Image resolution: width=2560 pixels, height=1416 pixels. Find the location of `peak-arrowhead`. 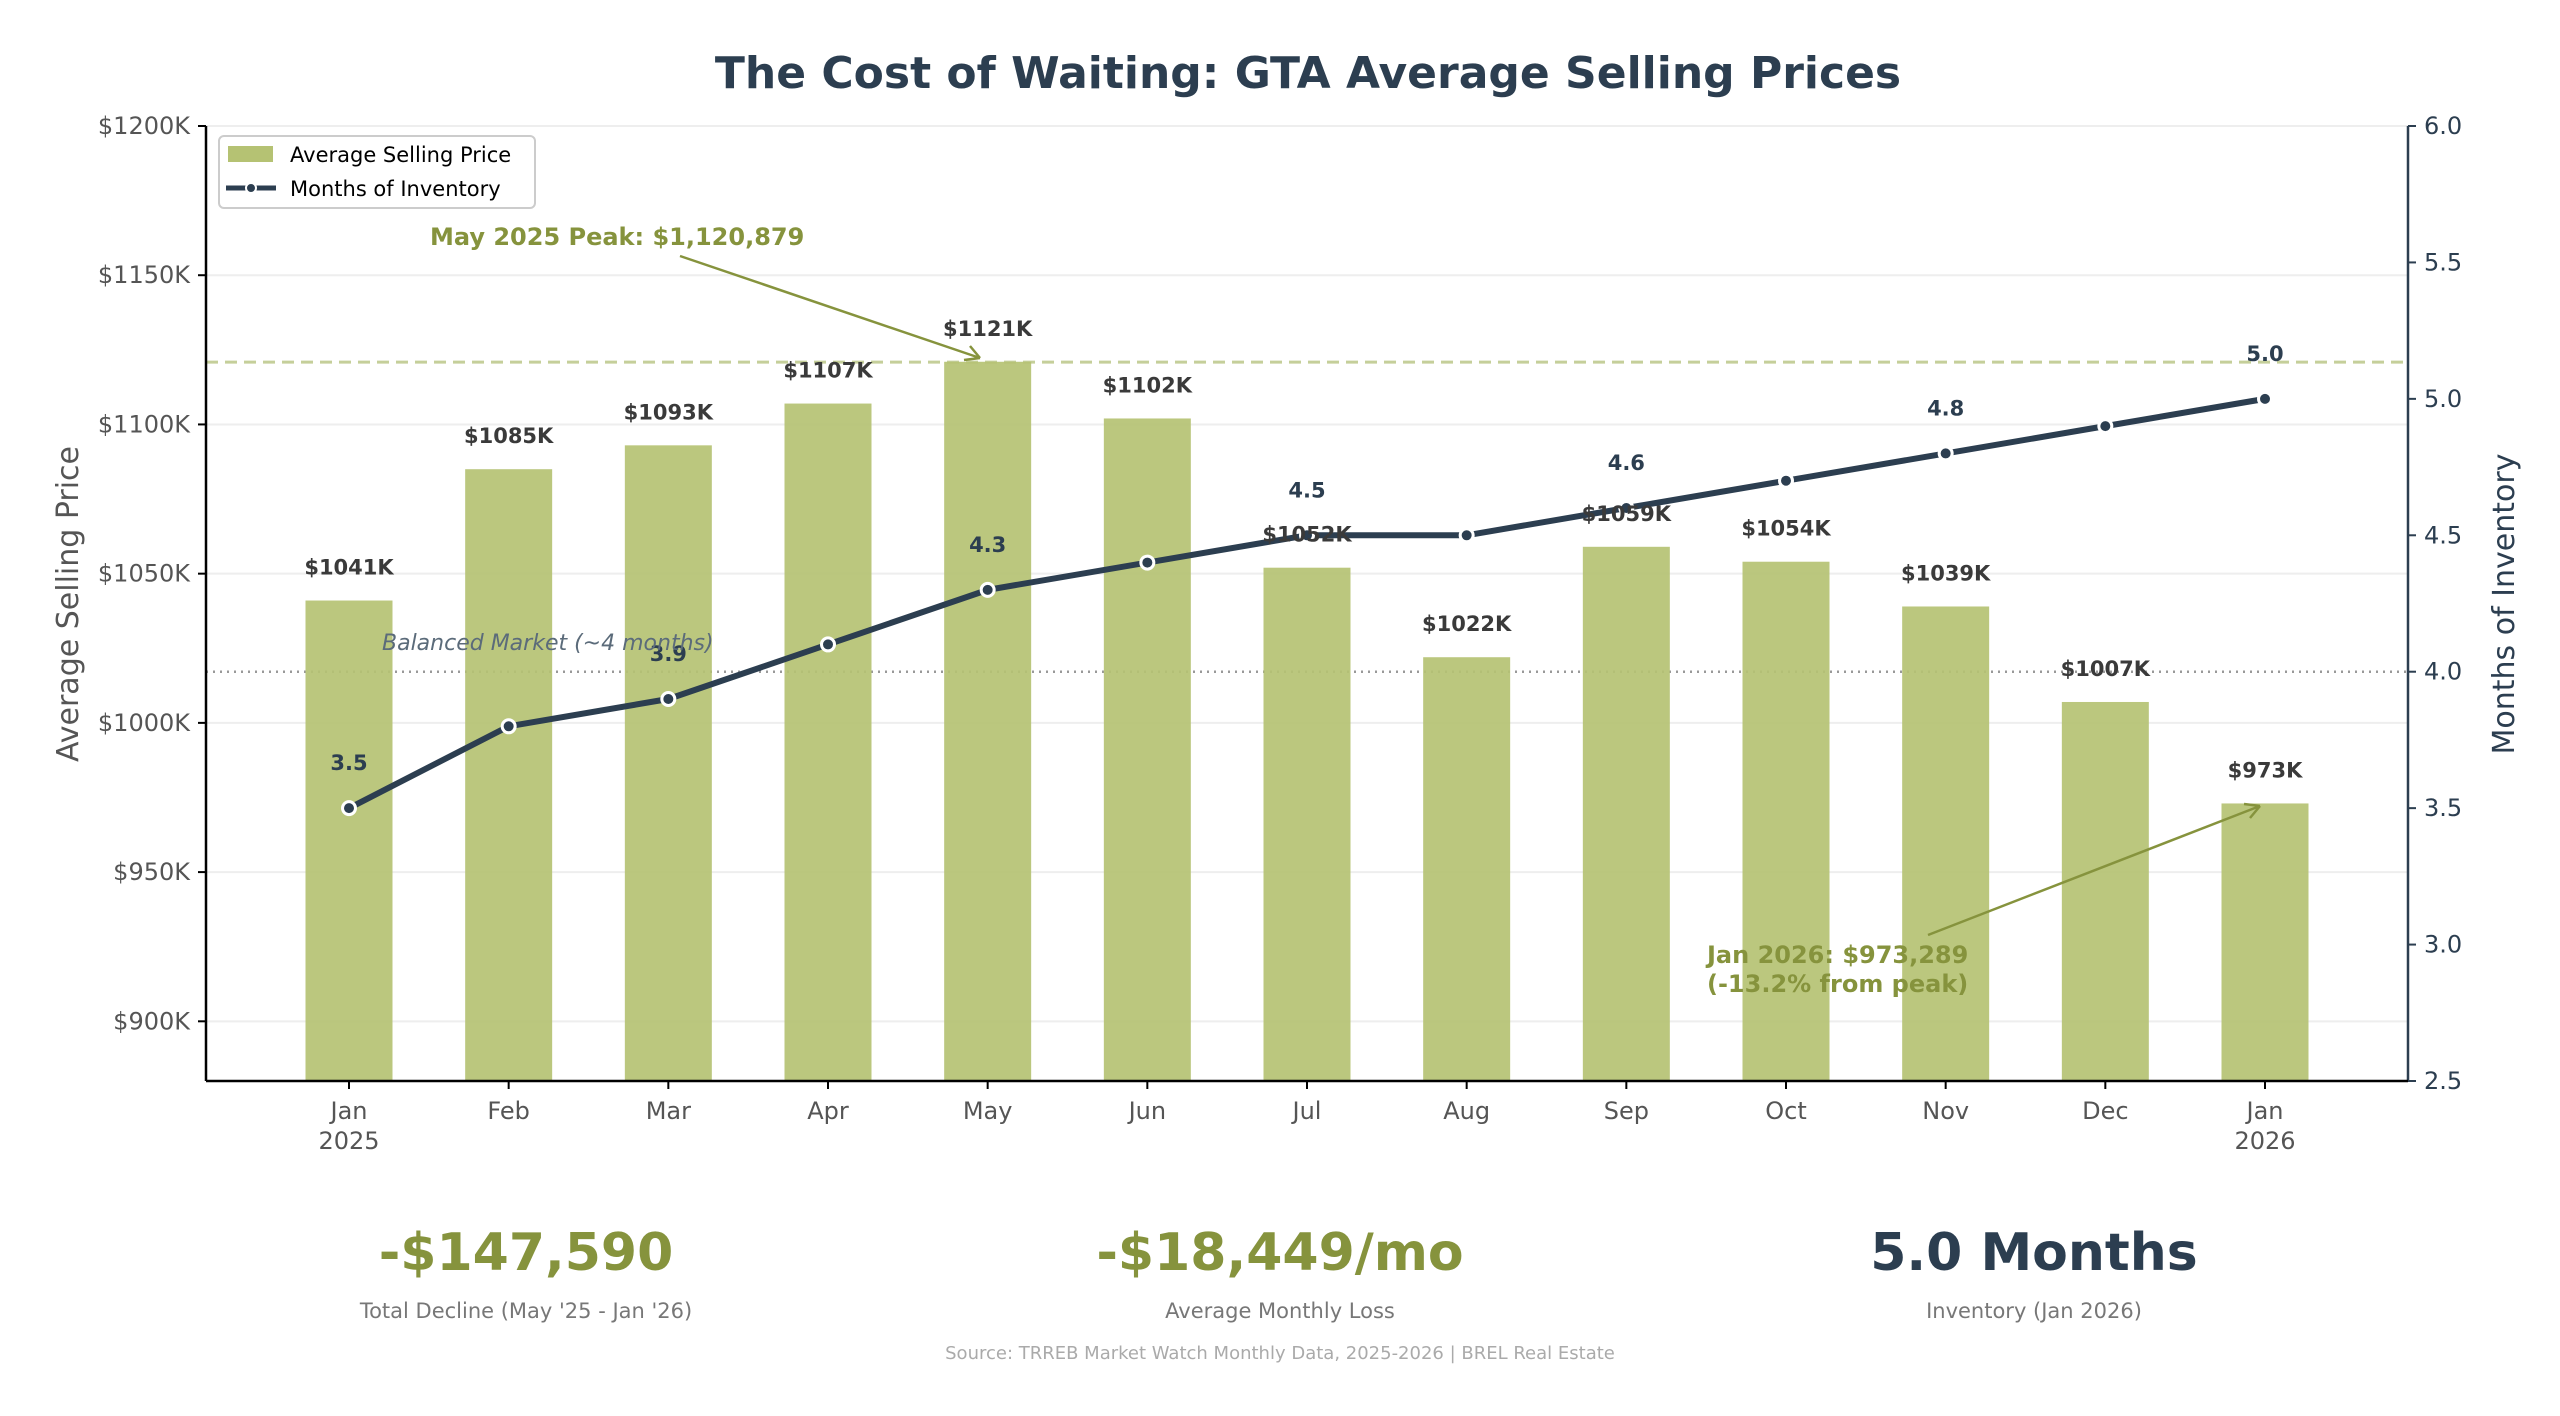

peak-arrowhead is located at coordinates (972, 353).